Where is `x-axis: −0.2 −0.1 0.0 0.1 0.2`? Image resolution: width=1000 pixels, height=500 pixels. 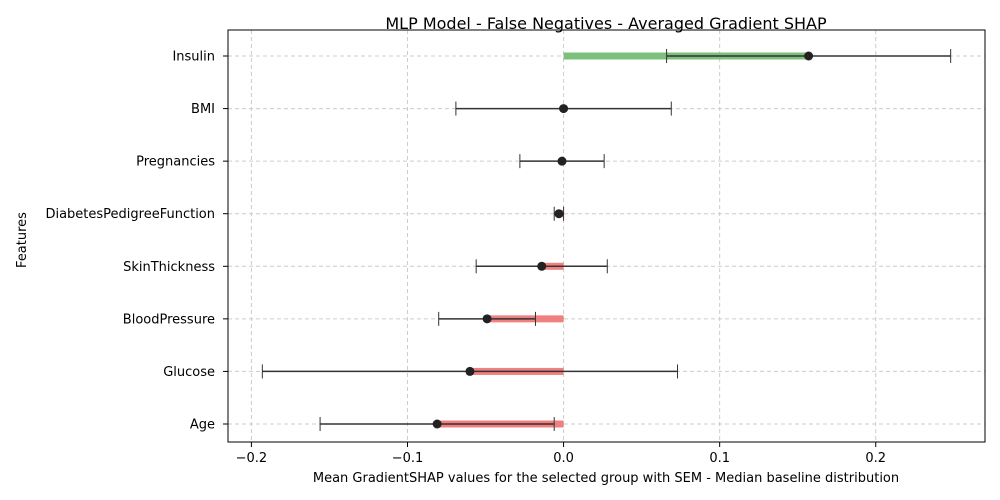 x-axis: −0.2 −0.1 0.0 0.1 0.2 is located at coordinates (561, 454).